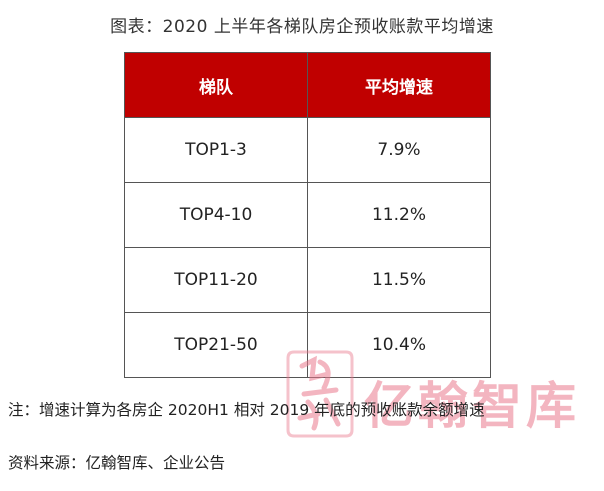 This screenshot has width=604, height=491. Describe the element at coordinates (399, 150) in the screenshot. I see `growth-cell: 7.9%` at that location.